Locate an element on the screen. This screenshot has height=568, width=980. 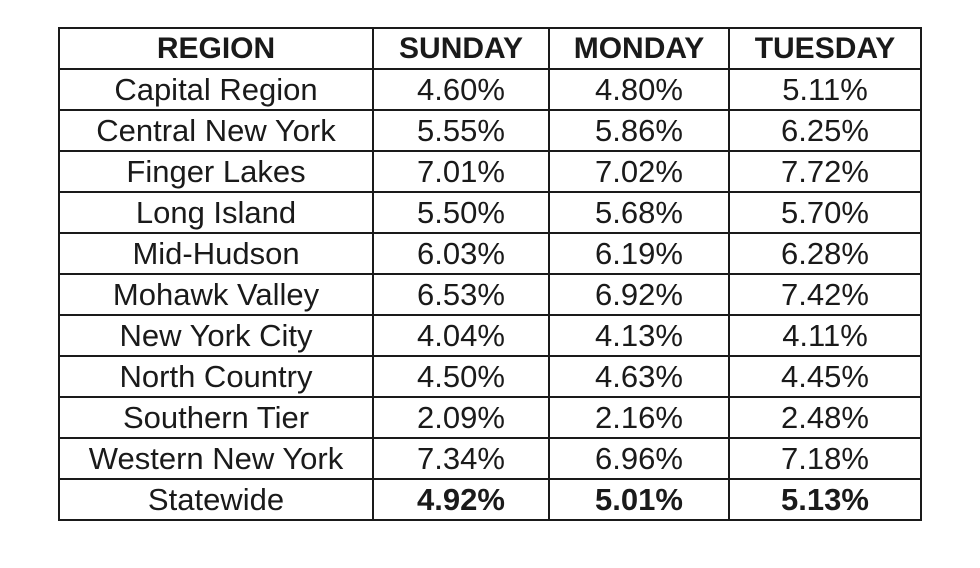
region-cell: New York City is located at coordinates (216, 335).